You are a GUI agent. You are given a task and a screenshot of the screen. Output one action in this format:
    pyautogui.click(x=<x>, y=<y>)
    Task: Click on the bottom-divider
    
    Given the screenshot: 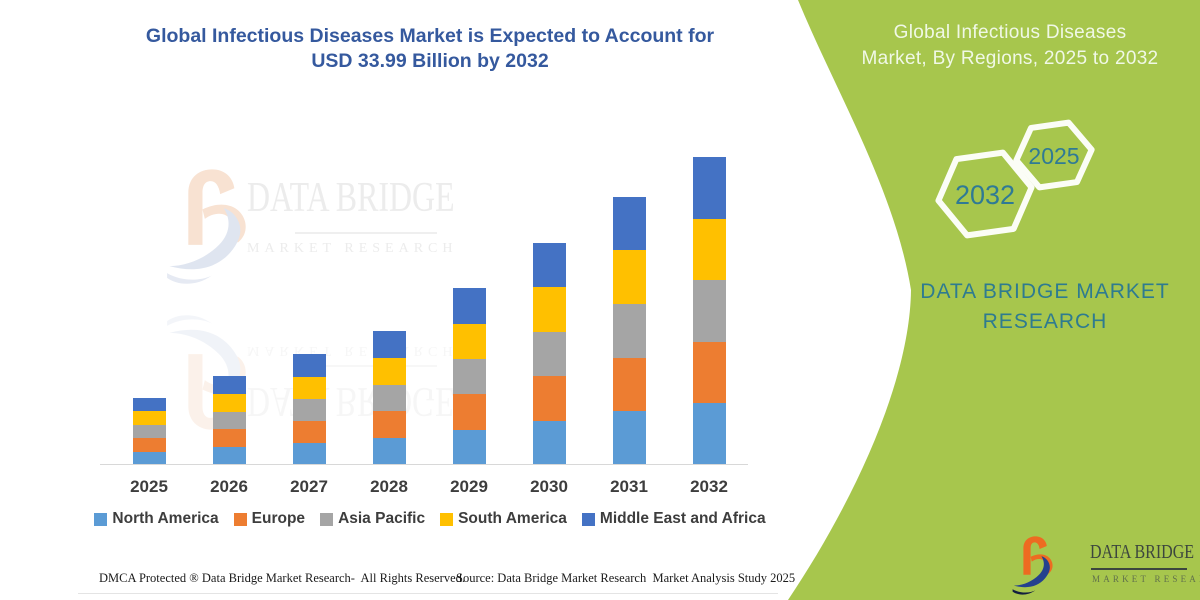 What is the action you would take?
    pyautogui.click(x=428, y=593)
    